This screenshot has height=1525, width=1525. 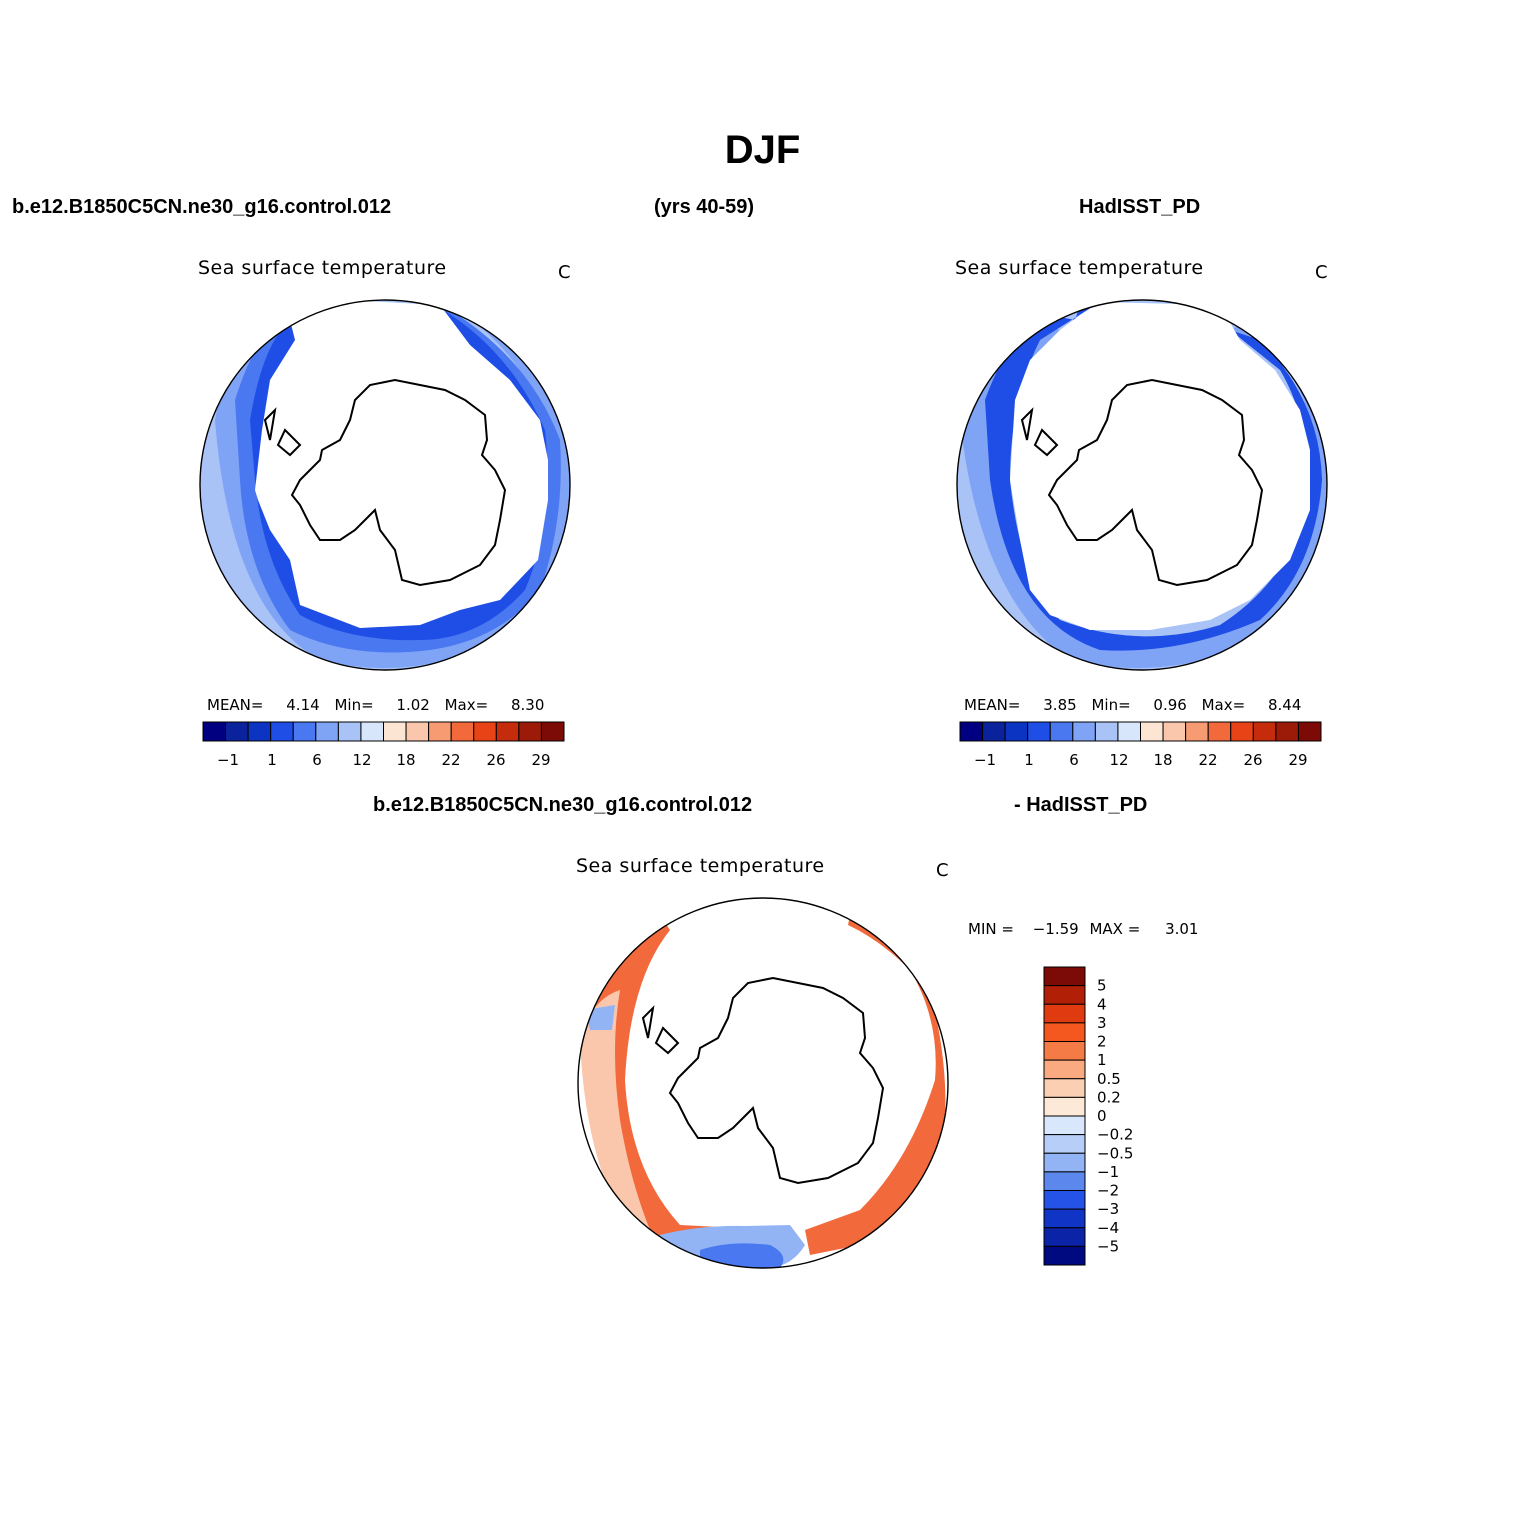 I want to click on obs-min-label: Min=, so click(x=1111, y=705).